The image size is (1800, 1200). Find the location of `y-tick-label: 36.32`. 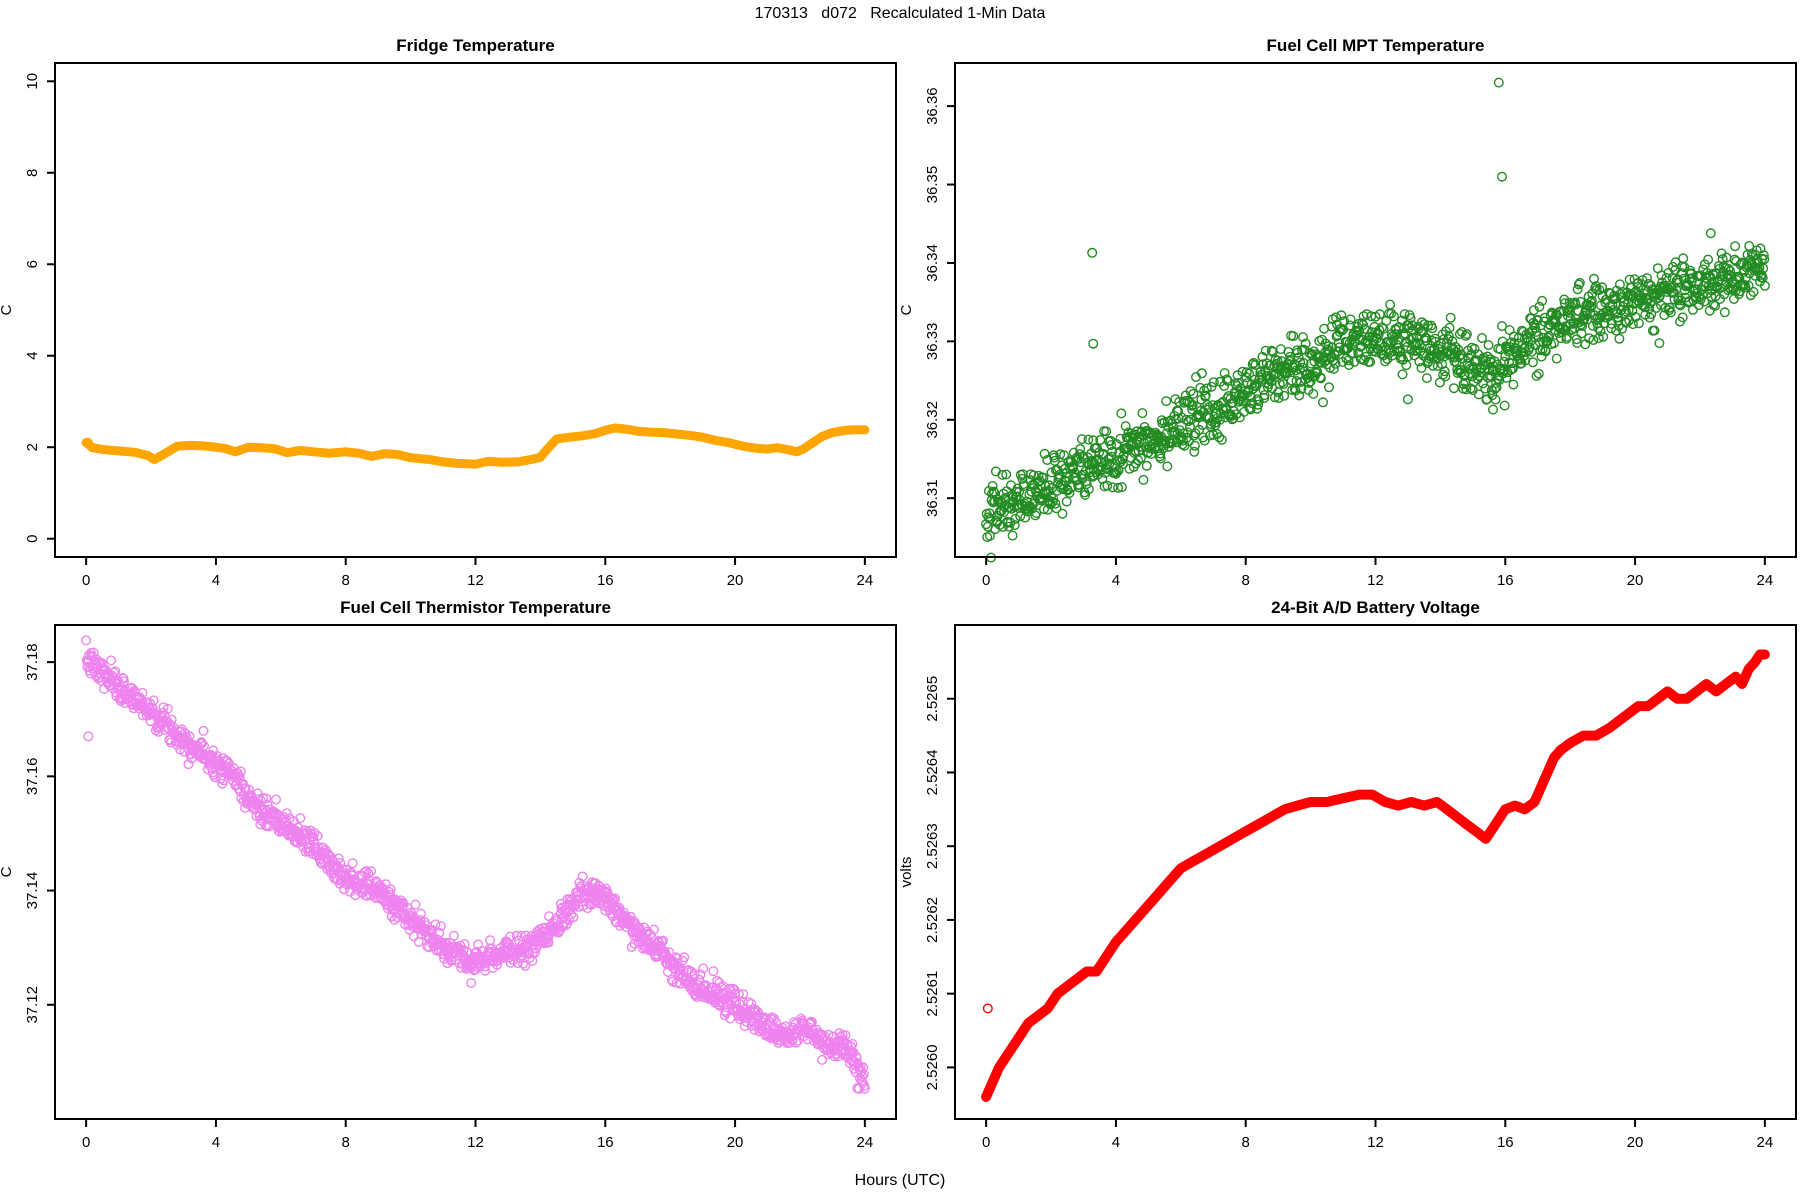

y-tick-label: 36.32 is located at coordinates (932, 420).